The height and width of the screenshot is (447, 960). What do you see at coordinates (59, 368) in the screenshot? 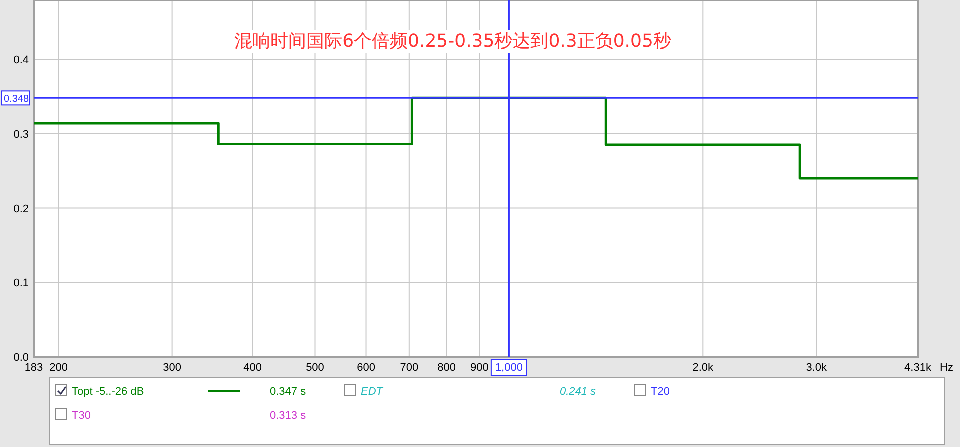
I see `x-tick-label: 200` at bounding box center [59, 368].